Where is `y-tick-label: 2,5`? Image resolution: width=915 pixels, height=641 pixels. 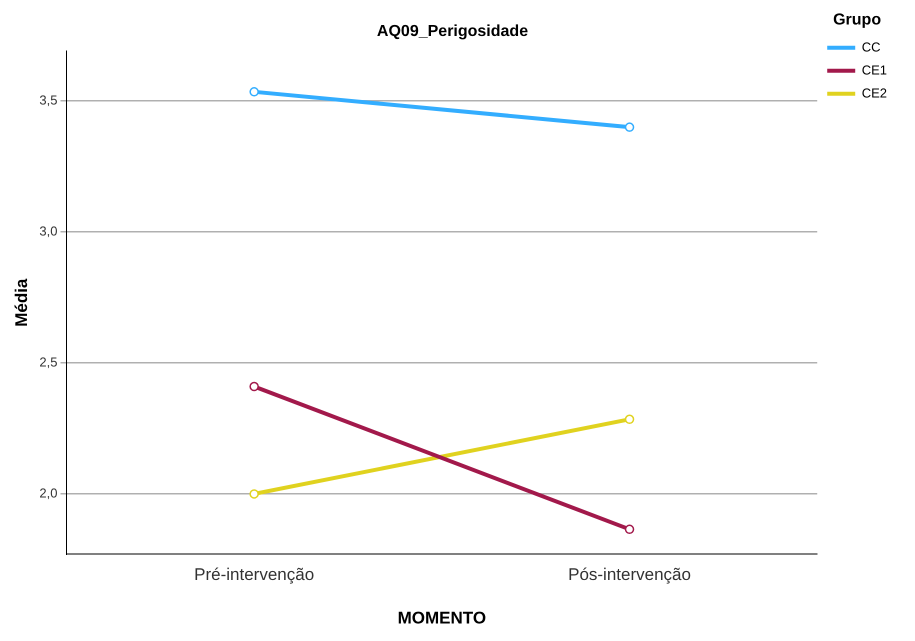
y-tick-label: 2,5 is located at coordinates (48, 362).